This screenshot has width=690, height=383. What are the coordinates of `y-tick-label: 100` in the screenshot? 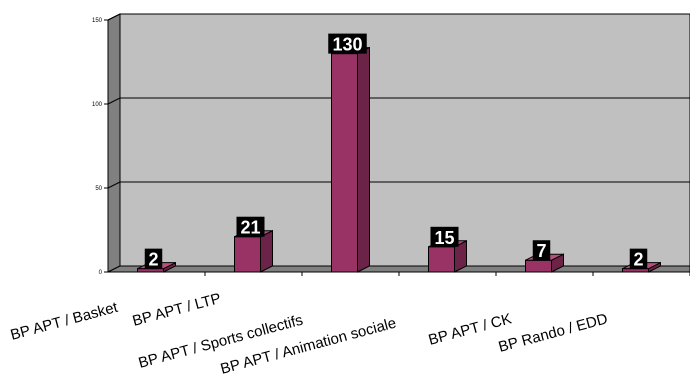 It's located at (97, 105).